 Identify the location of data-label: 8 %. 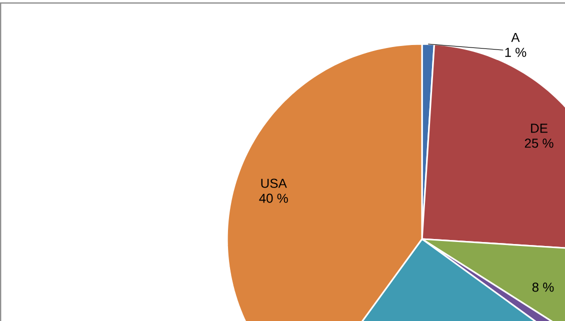
(543, 287).